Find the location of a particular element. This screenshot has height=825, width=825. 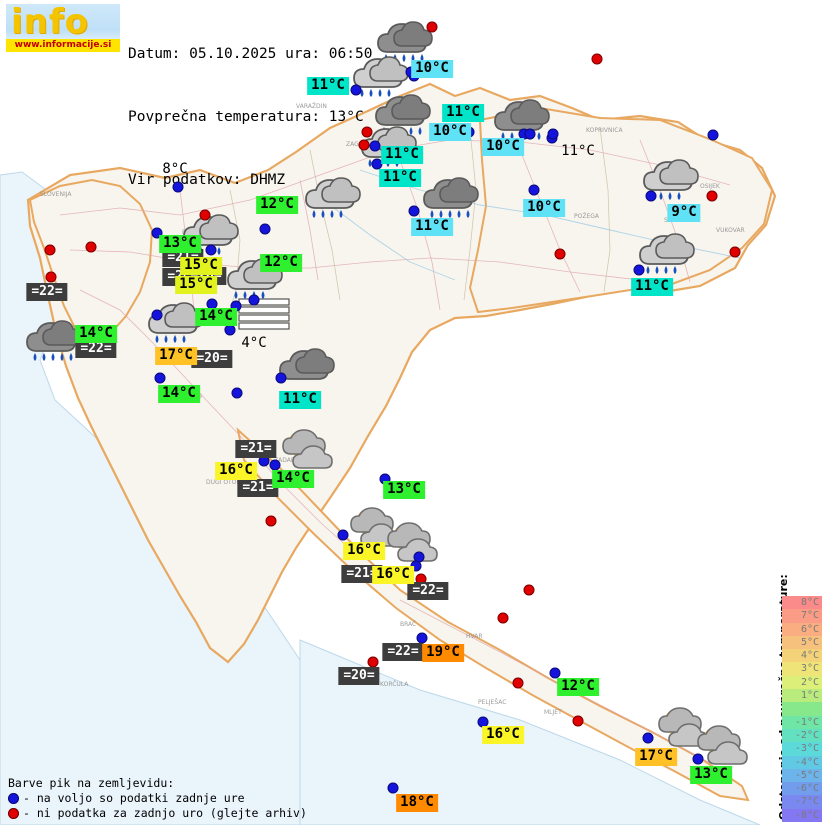

scale-band: 6°C is located at coordinates (802, 629).